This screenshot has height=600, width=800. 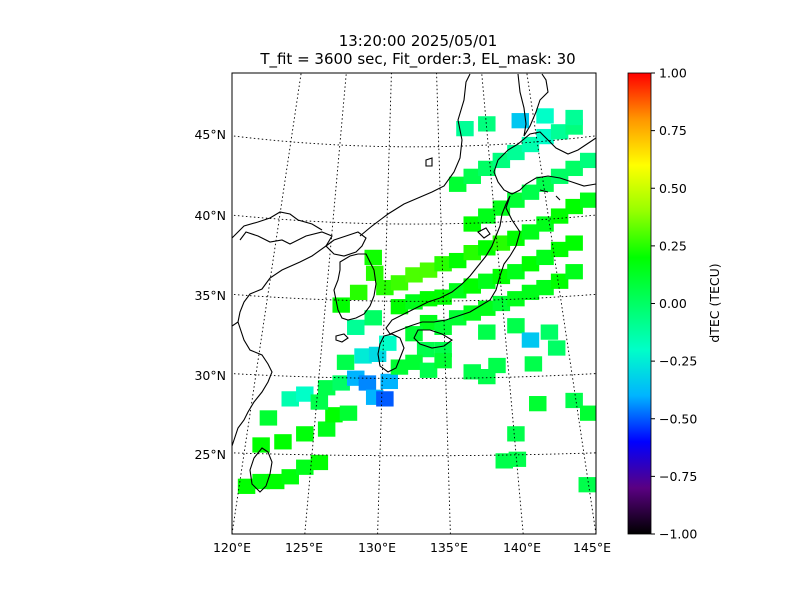 What do you see at coordinates (210, 454) in the screenshot?
I see `lat-tick-25: 25°N` at bounding box center [210, 454].